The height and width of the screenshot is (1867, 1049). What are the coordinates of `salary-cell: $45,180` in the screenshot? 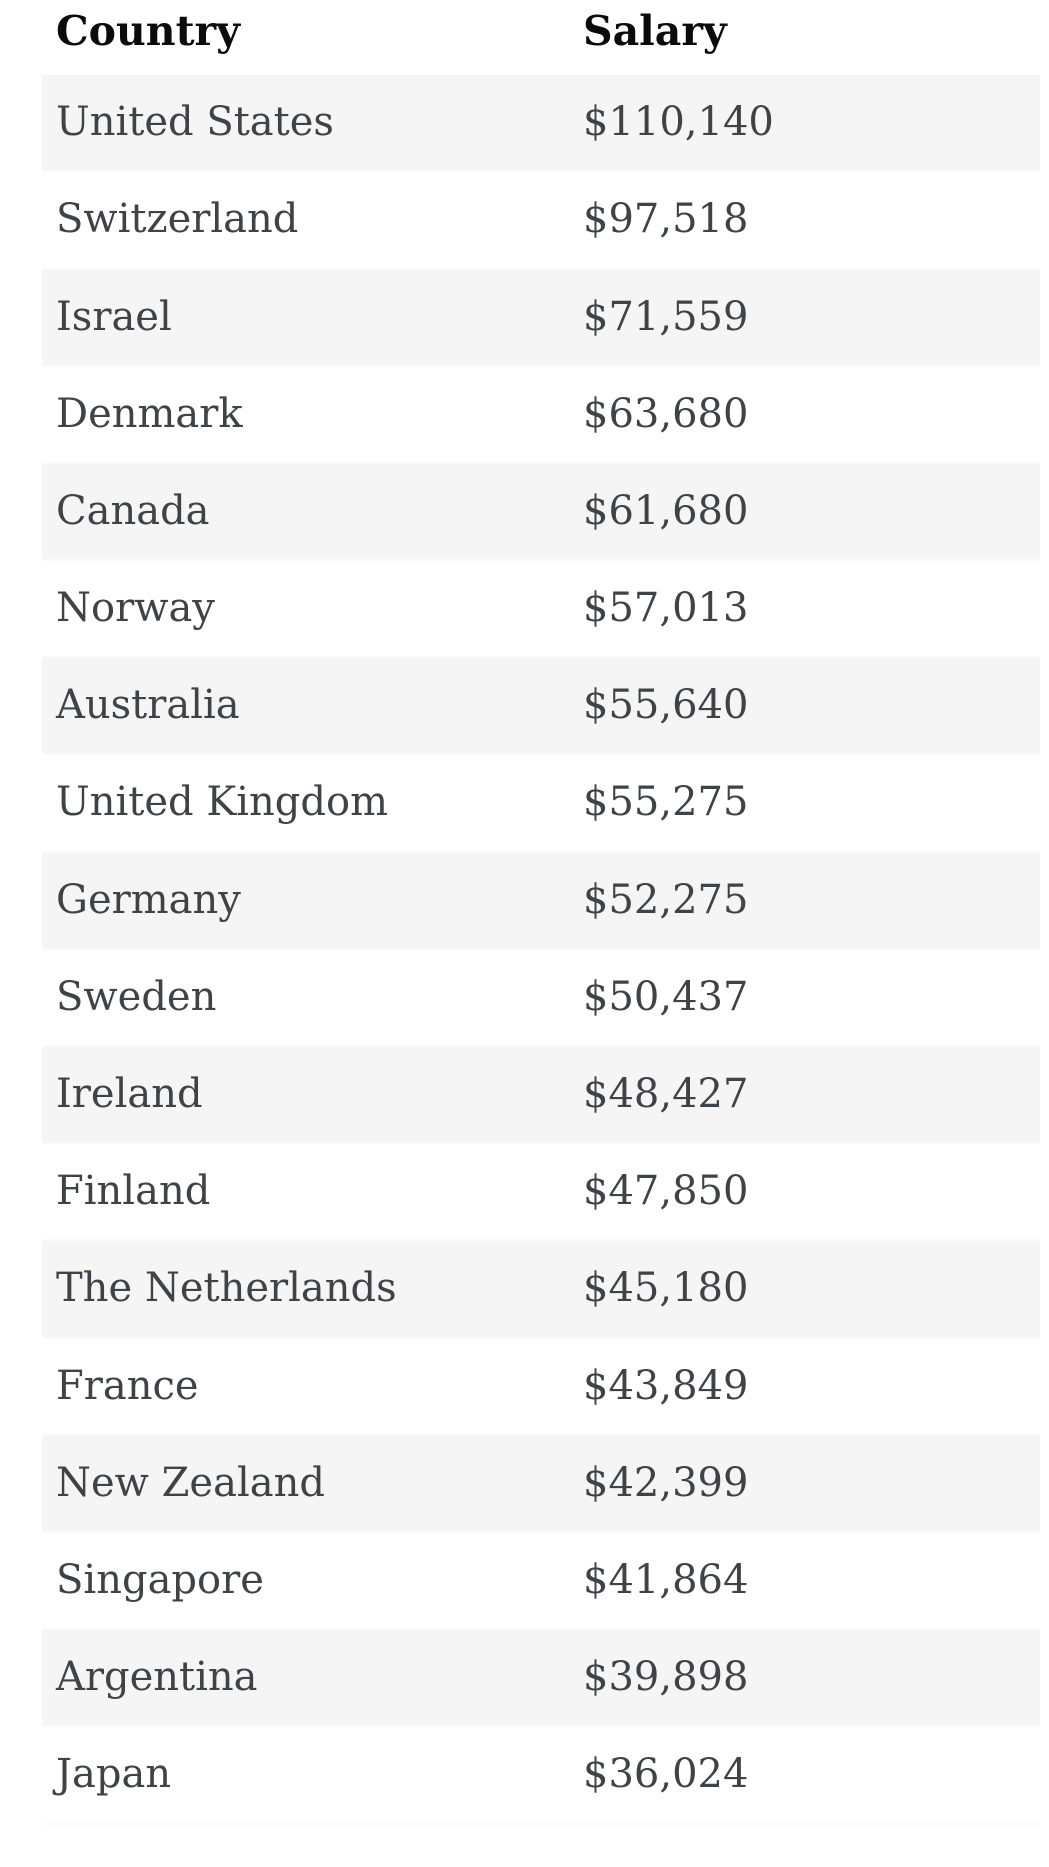 It's located at (666, 1288).